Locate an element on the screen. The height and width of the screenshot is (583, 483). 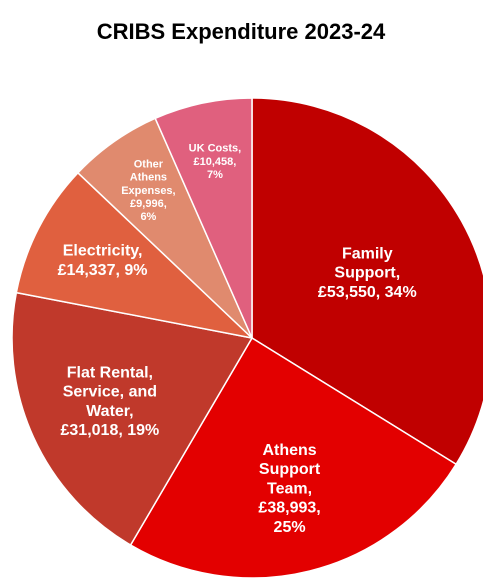
slice-label: Family Support, £53,550, 34% is located at coordinates (367, 273).